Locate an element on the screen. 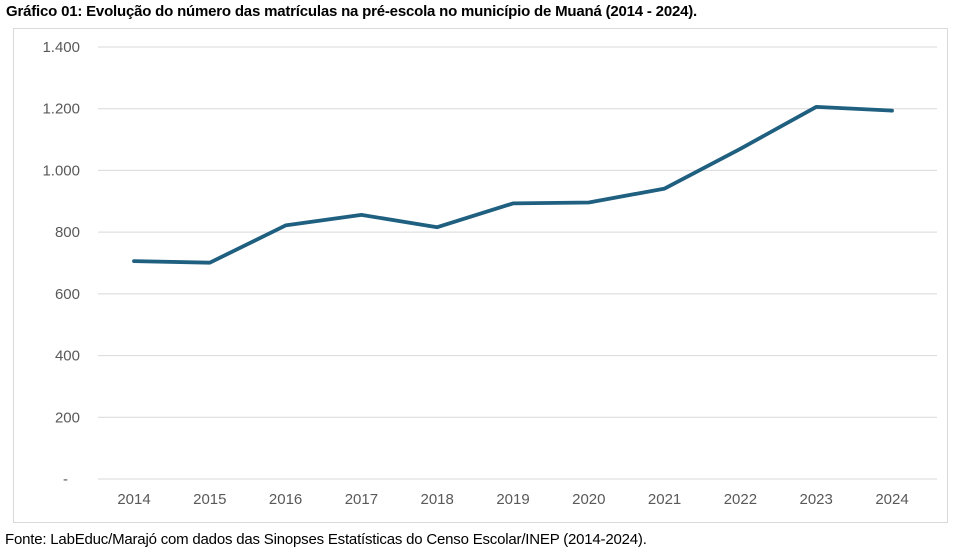  y-tick-label: 600 is located at coordinates (67, 294).